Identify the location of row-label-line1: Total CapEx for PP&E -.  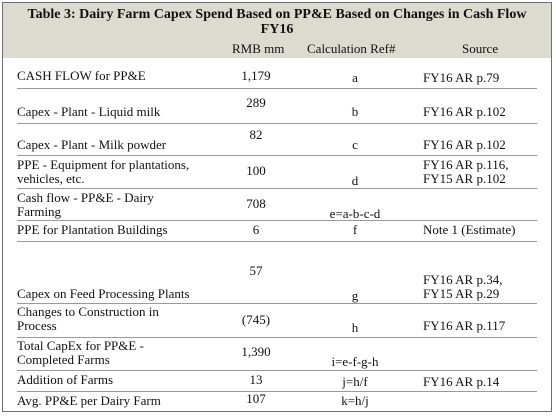
(80, 345).